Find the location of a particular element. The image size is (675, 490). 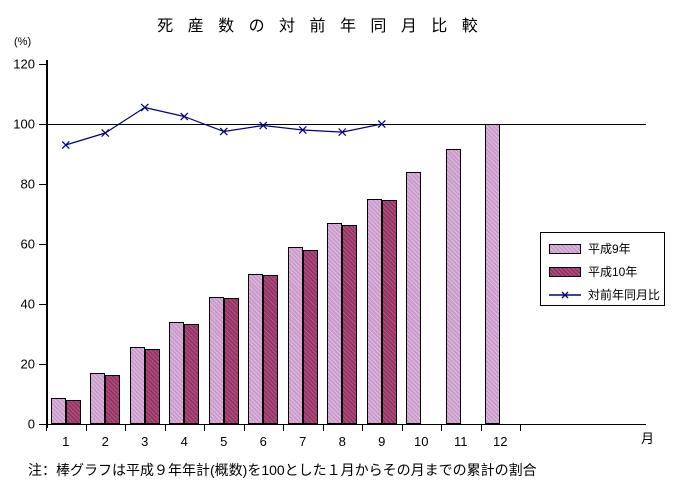

x-axis-line is located at coordinates (346, 424).